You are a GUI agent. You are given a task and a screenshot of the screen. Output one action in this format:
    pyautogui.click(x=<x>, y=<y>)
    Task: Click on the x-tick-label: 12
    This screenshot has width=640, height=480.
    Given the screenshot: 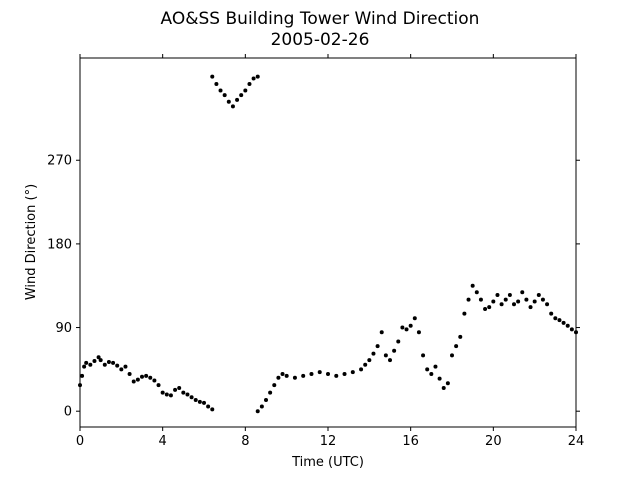 What is the action you would take?
    pyautogui.click(x=328, y=441)
    